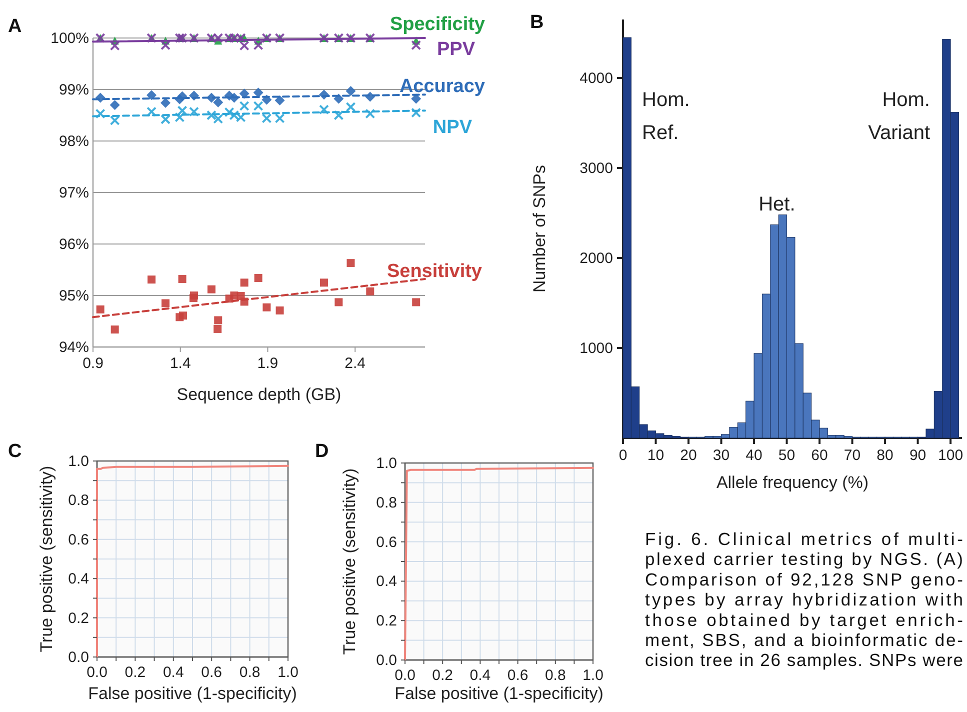  I want to click on y-tick-label: 94%, so click(73, 347).